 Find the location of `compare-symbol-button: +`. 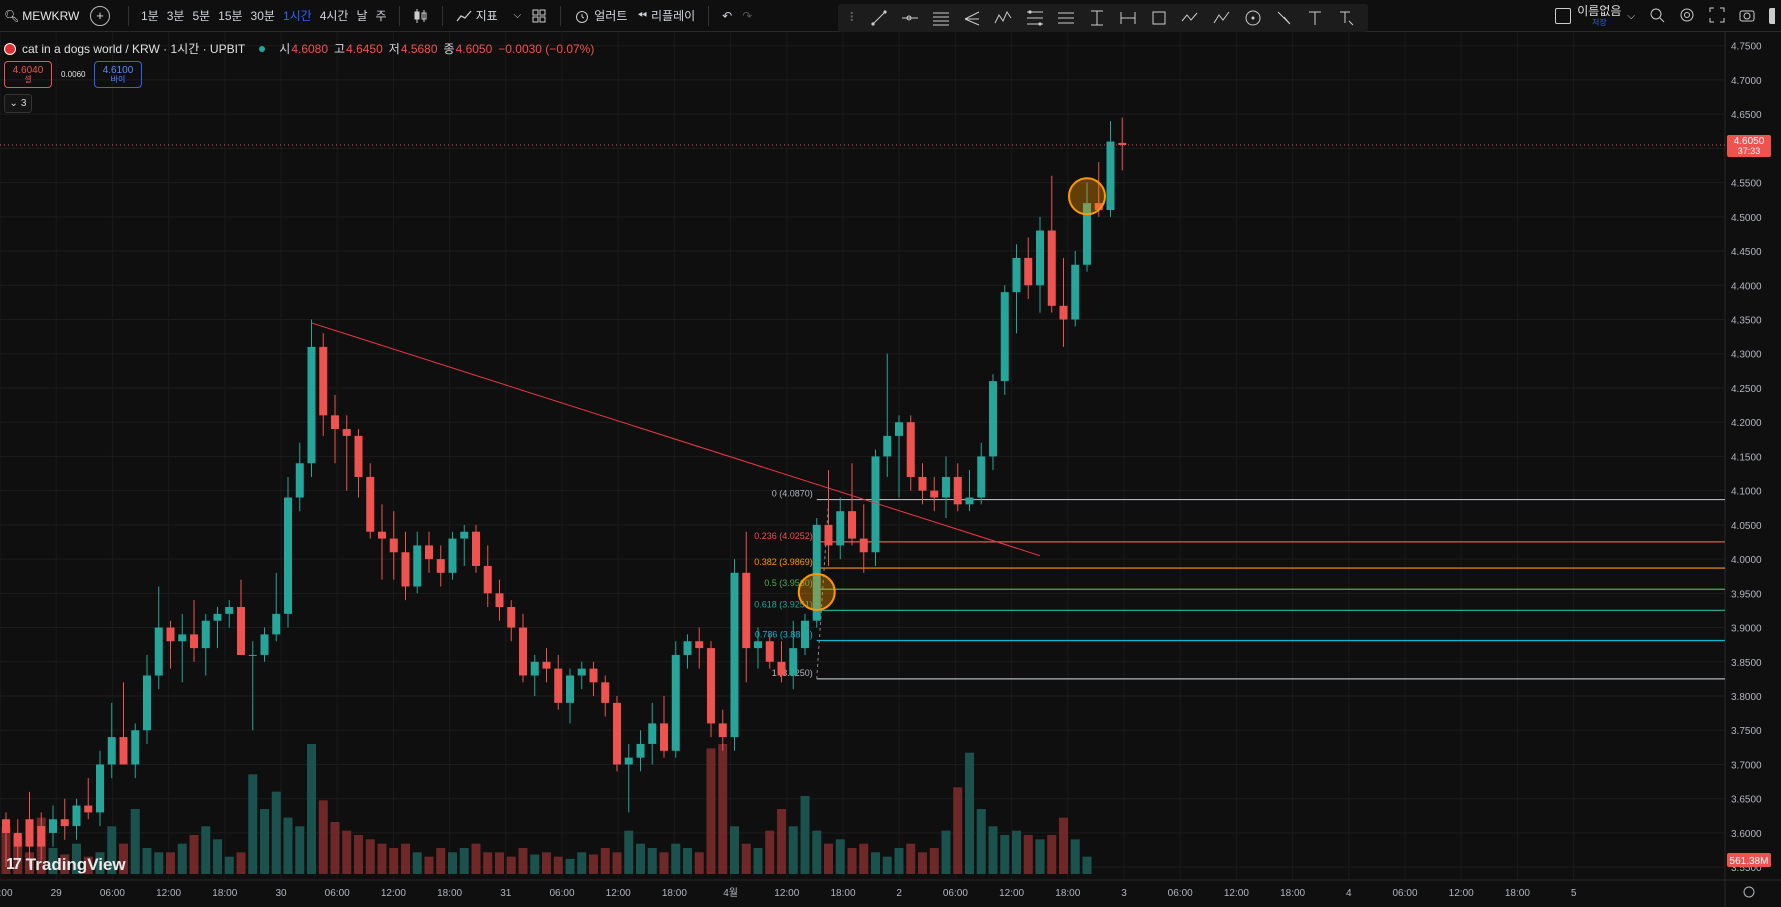

compare-symbol-button: + is located at coordinates (100, 15).